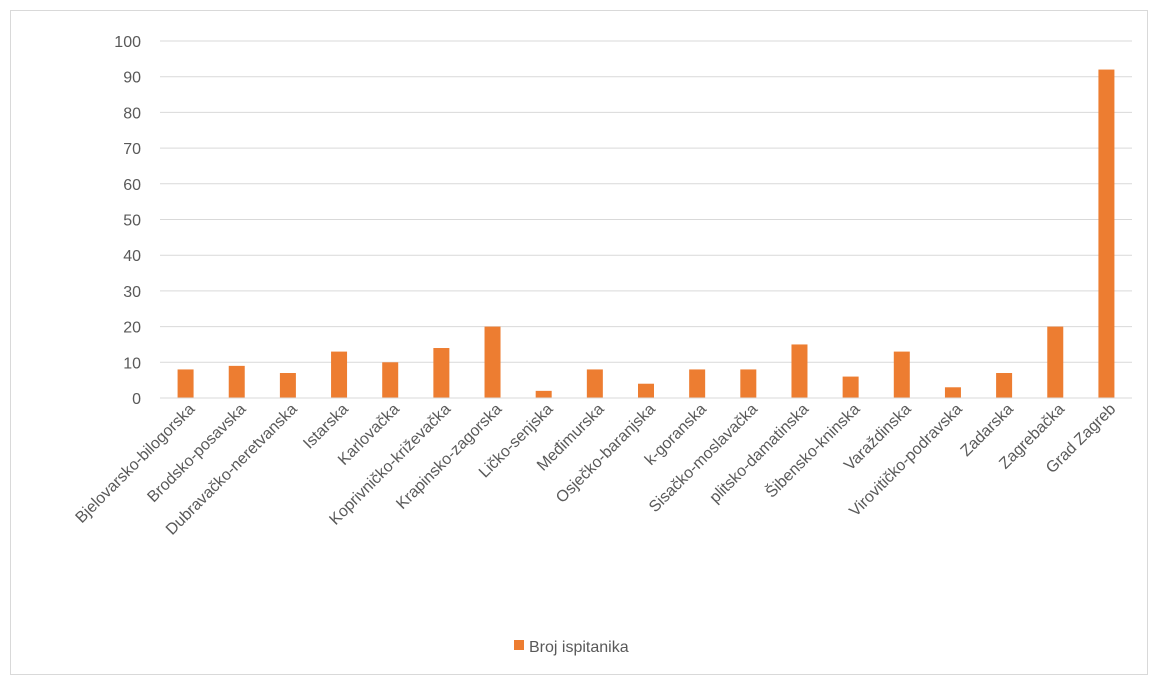 The height and width of the screenshot is (677, 1150). Describe the element at coordinates (132, 292) in the screenshot. I see `y-tick-label: 30` at that location.